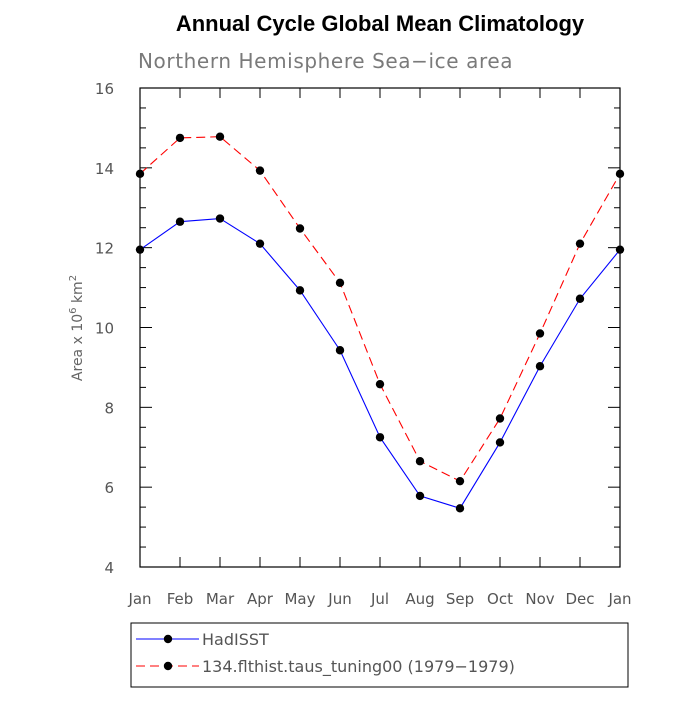  I want to click on chart-subtitle: Northern Hemisphere Sea−ice area, so click(325, 61).